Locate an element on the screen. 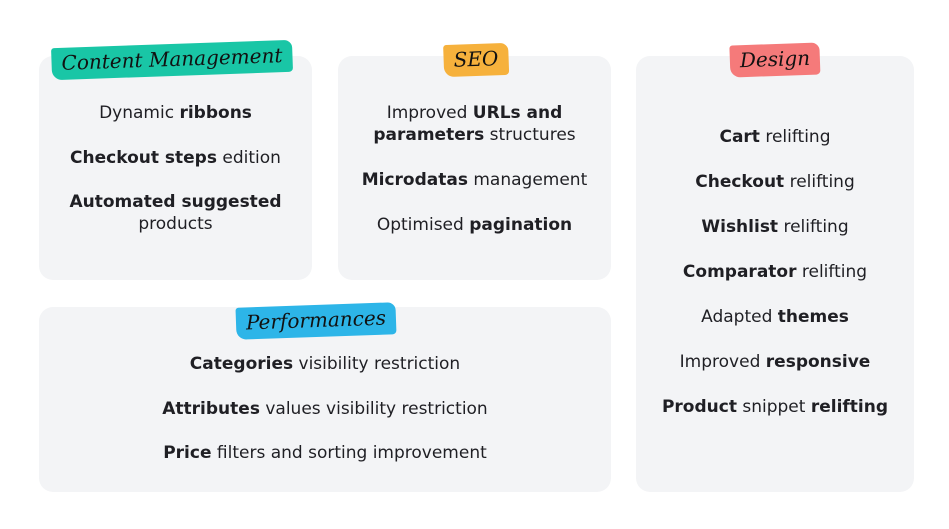  feature-parameters-structures: parameters structures is located at coordinates (474, 135).